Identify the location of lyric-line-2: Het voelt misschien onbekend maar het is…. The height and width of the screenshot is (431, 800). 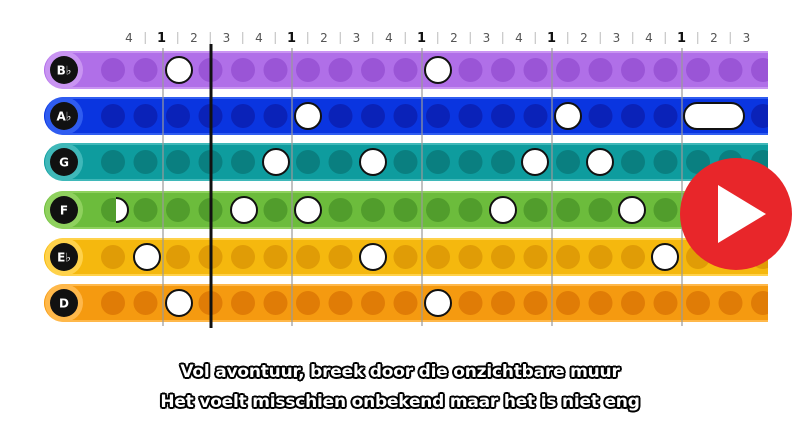
(400, 402).